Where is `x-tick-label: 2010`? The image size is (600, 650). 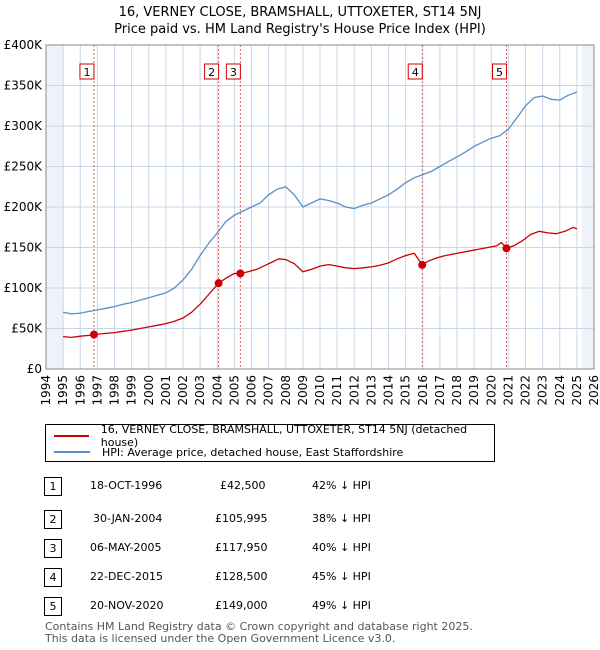 x-tick-label: 2010 is located at coordinates (320, 390).